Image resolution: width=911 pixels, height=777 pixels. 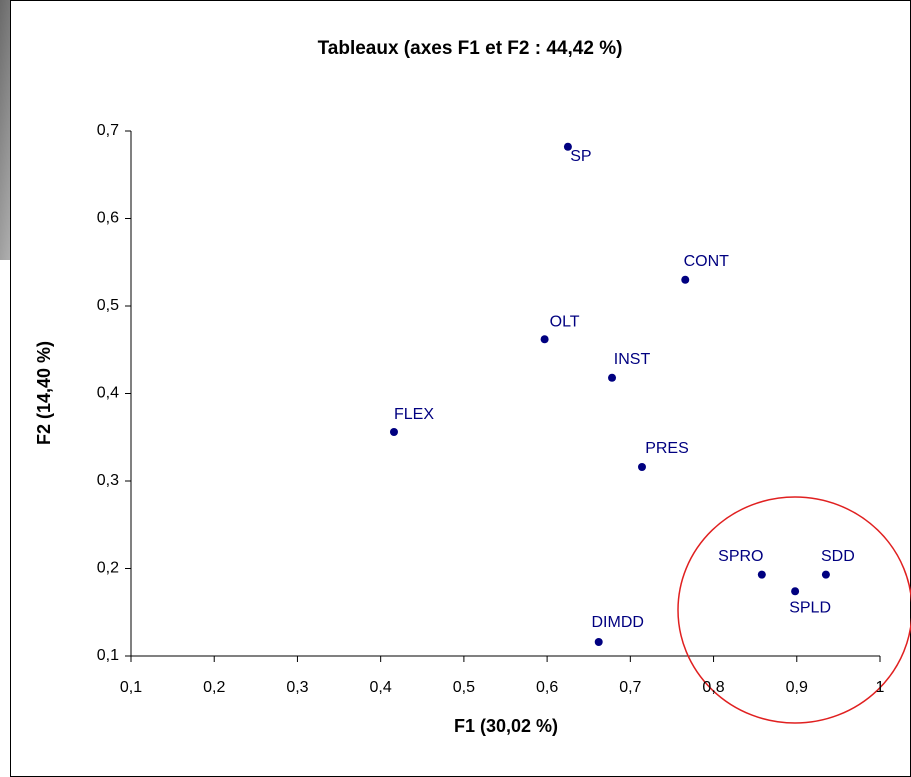 What do you see at coordinates (547, 687) in the screenshot?
I see `x-tick-label: 0,6` at bounding box center [547, 687].